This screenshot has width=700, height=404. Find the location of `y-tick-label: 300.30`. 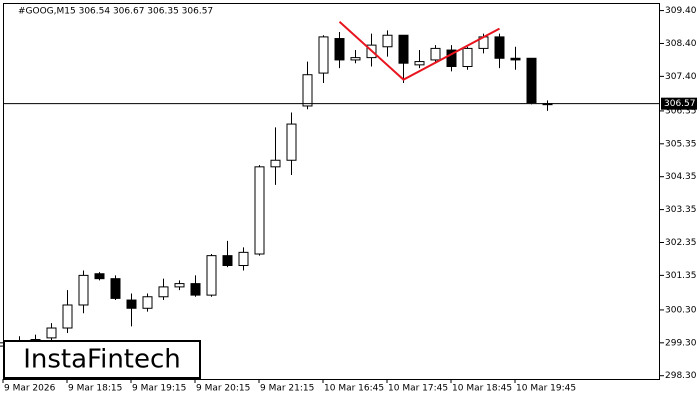

y-tick-label: 300.30 is located at coordinates (681, 310).